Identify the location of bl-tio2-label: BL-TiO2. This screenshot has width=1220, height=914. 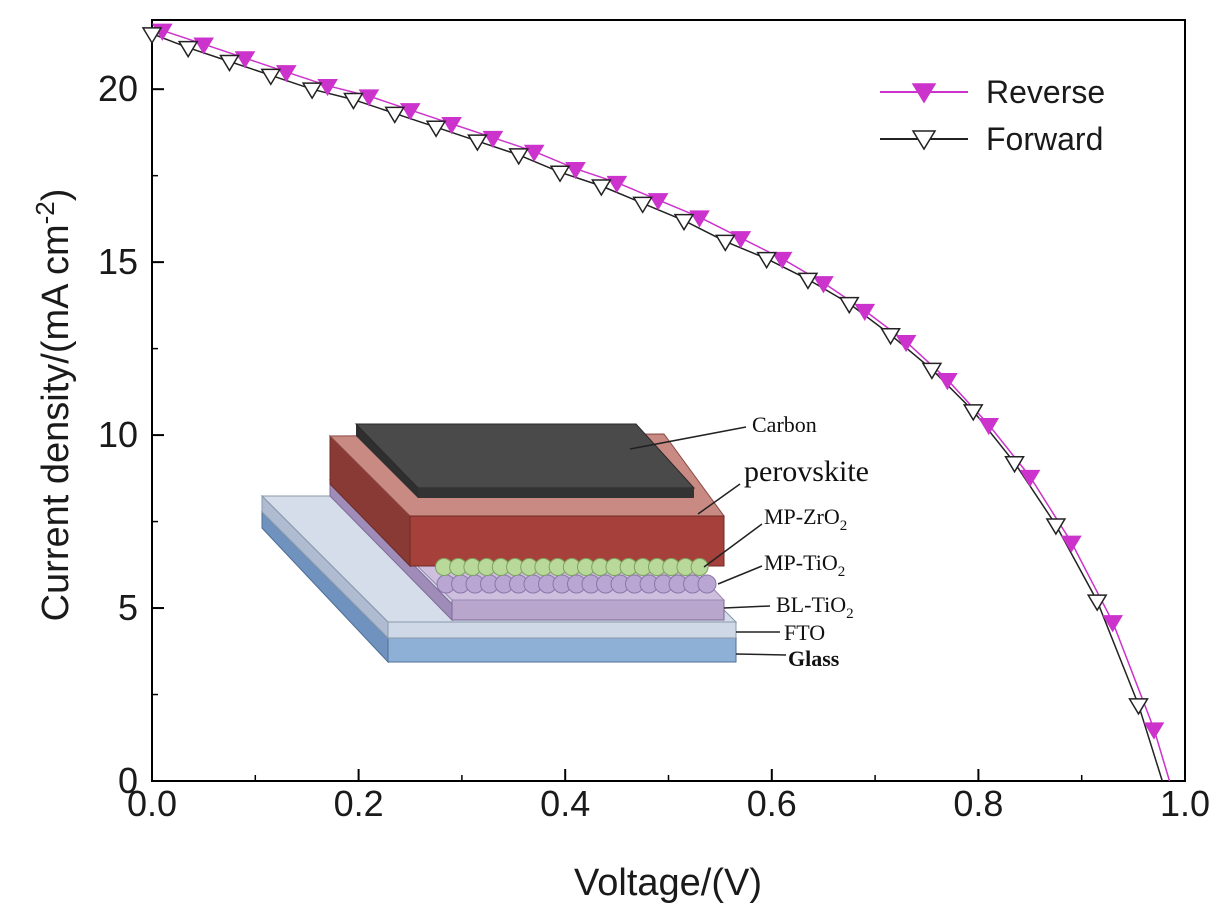
(815, 607).